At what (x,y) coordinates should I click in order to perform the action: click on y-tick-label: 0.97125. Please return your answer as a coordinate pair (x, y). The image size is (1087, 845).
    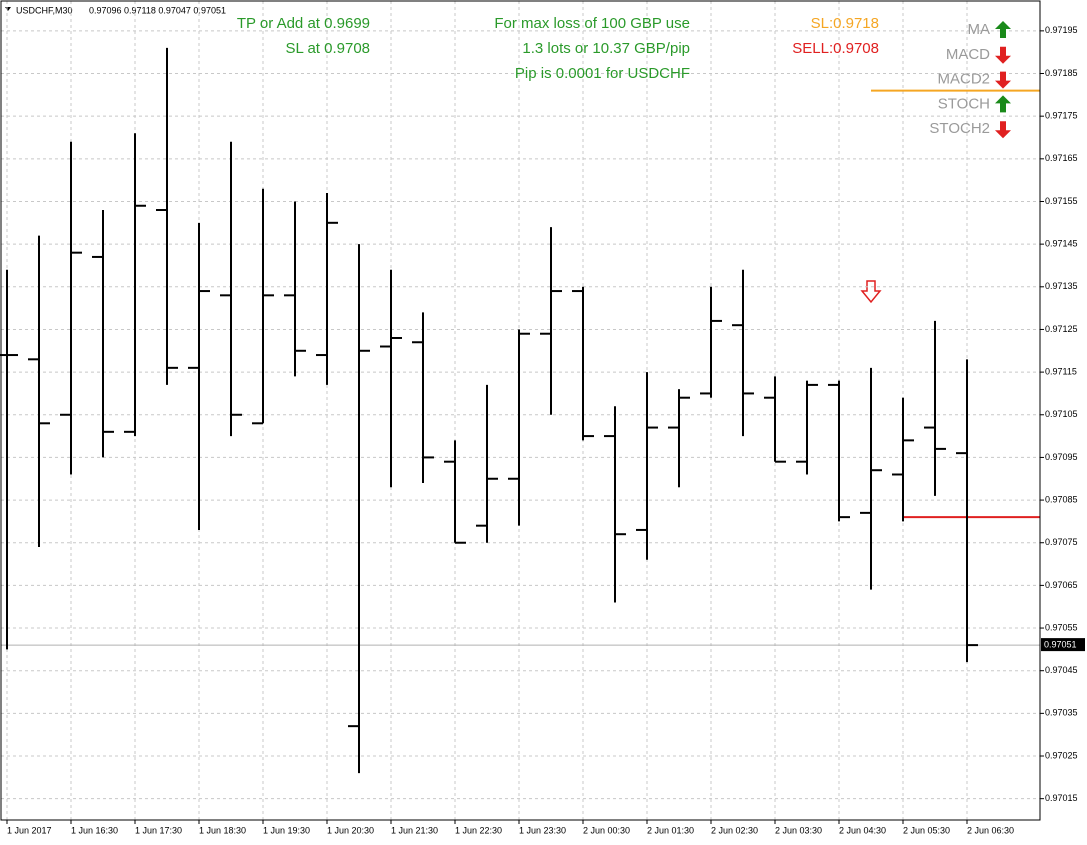
    Looking at the image, I should click on (1061, 329).